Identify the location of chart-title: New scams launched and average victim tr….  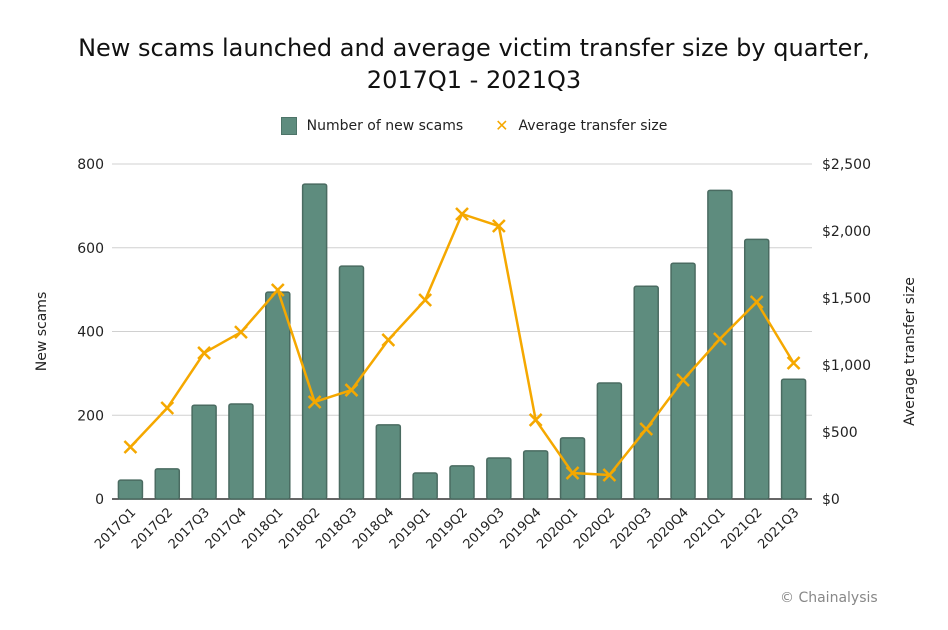
(474, 64).